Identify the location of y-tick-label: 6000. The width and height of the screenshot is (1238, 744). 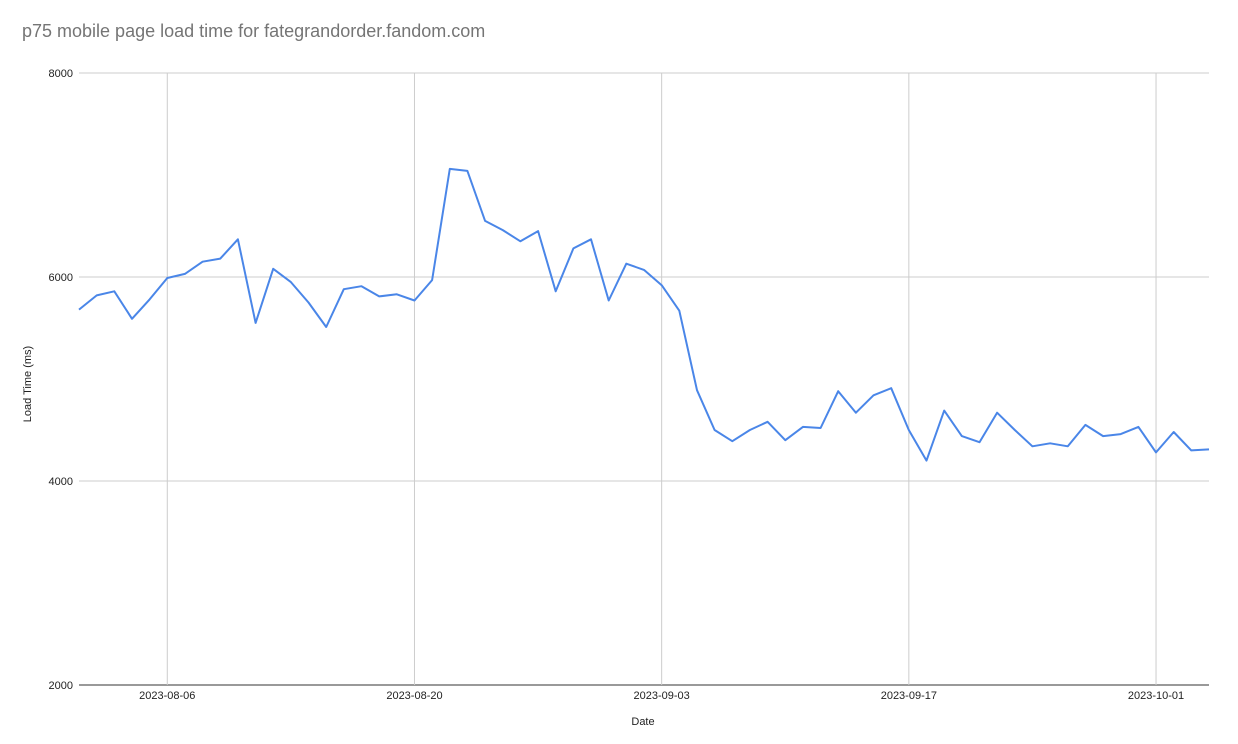
(61, 278).